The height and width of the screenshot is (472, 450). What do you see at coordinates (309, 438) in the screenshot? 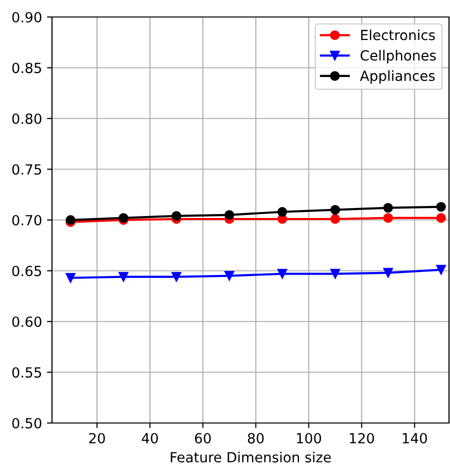
I see `x-tick-label: 100` at bounding box center [309, 438].